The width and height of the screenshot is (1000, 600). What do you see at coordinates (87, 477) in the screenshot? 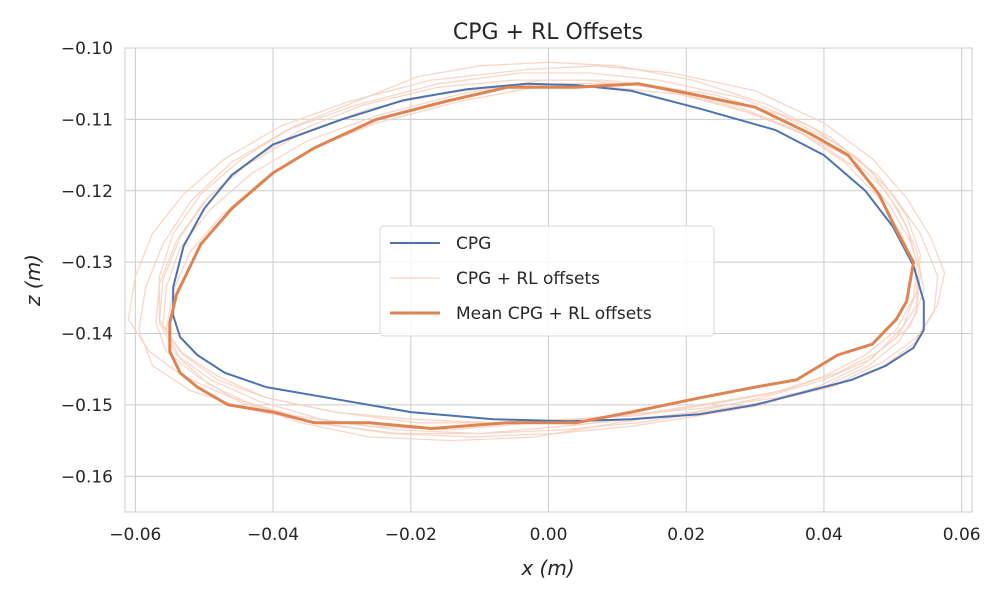
I see `y-tick-label: −0.16` at bounding box center [87, 477].